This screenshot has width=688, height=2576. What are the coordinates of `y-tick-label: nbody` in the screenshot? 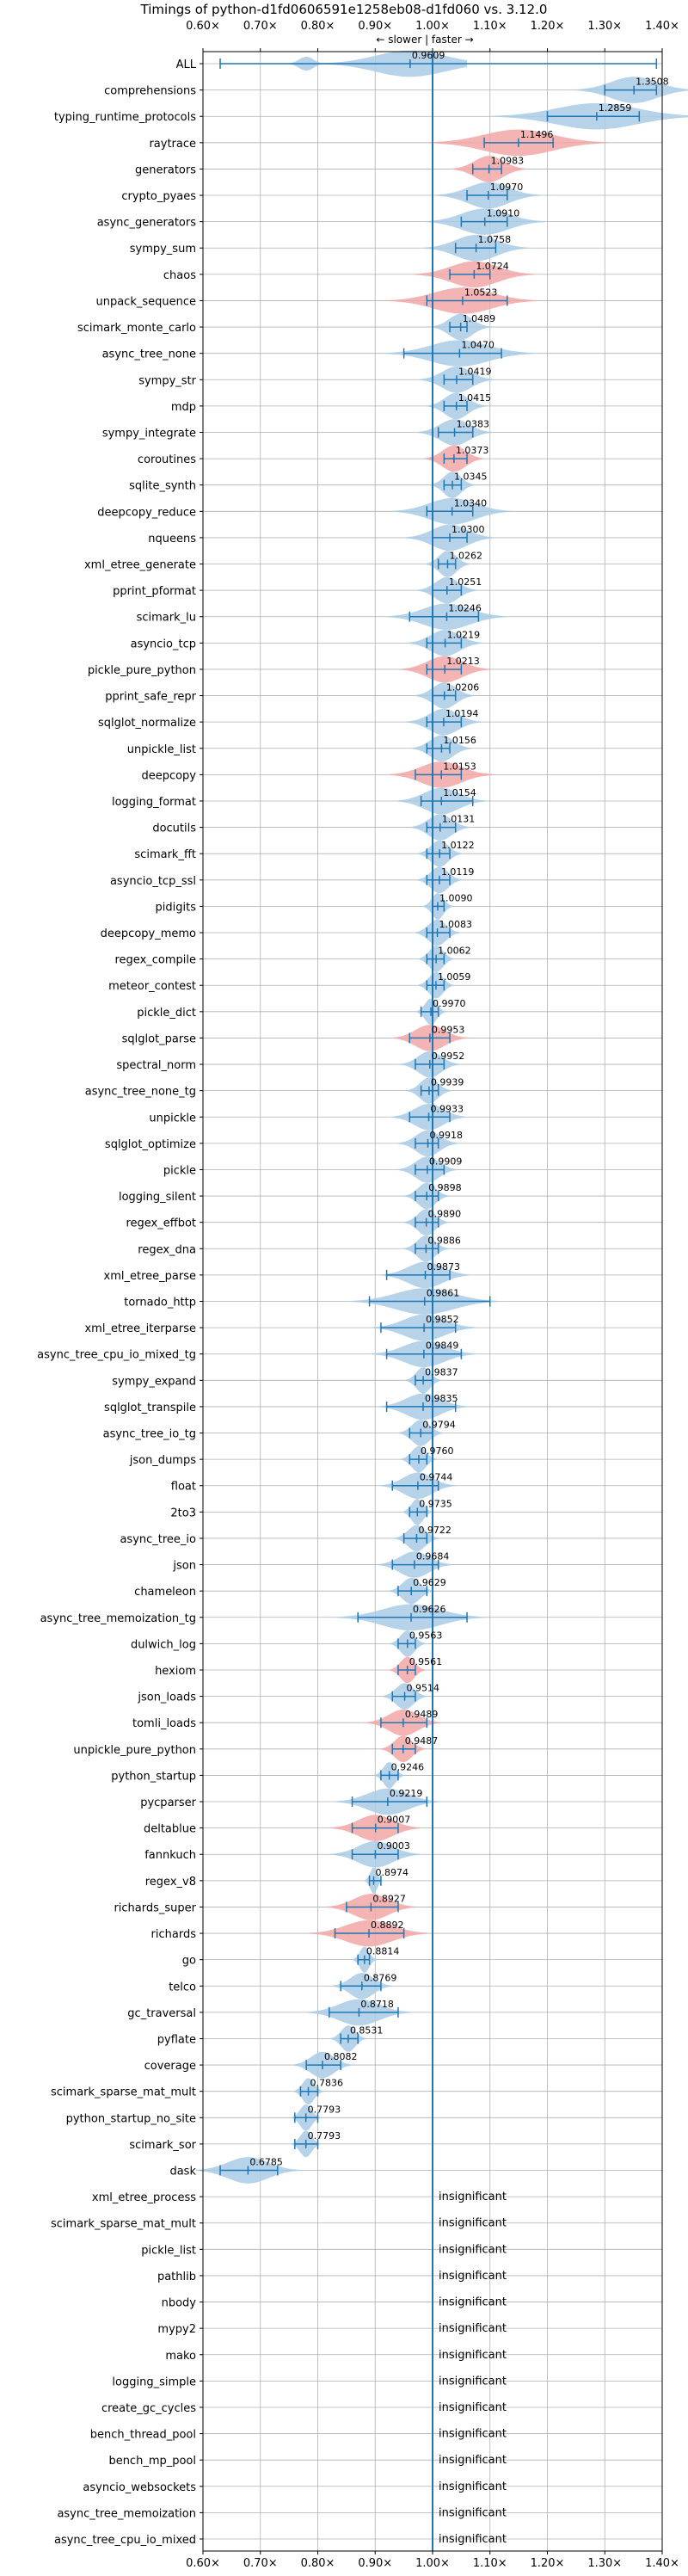 It's located at (179, 2304).